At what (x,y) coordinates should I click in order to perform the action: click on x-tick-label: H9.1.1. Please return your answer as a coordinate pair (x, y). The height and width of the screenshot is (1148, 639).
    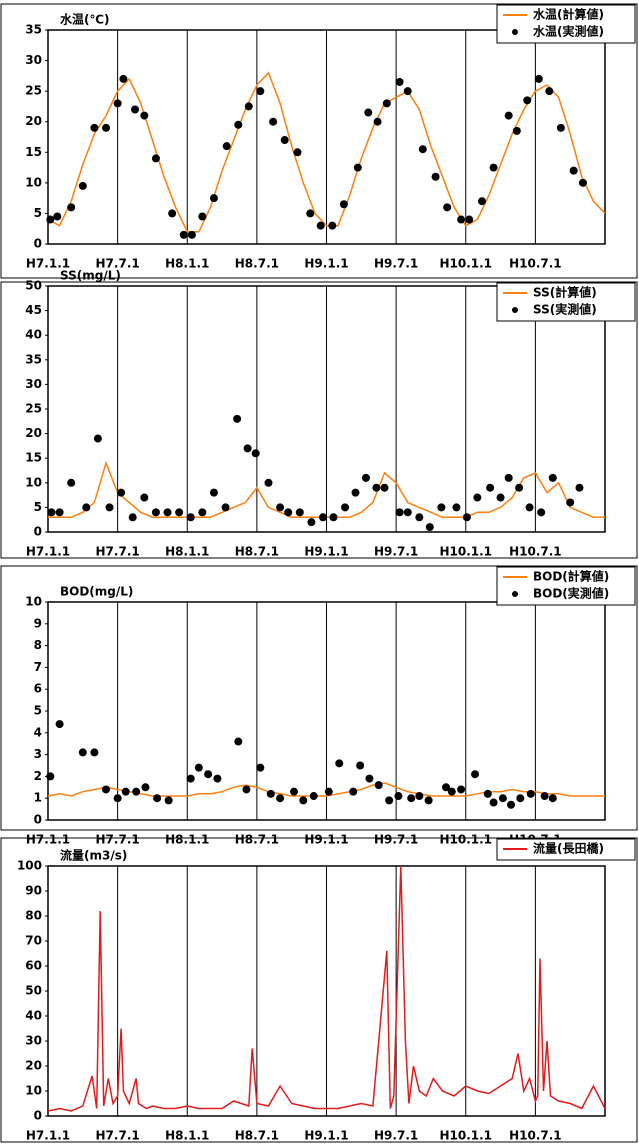
    Looking at the image, I should click on (326, 264).